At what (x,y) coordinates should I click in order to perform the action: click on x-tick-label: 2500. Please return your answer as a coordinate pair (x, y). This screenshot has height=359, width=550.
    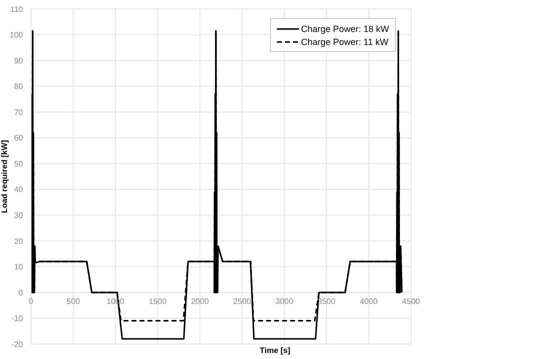
    Looking at the image, I should click on (242, 301).